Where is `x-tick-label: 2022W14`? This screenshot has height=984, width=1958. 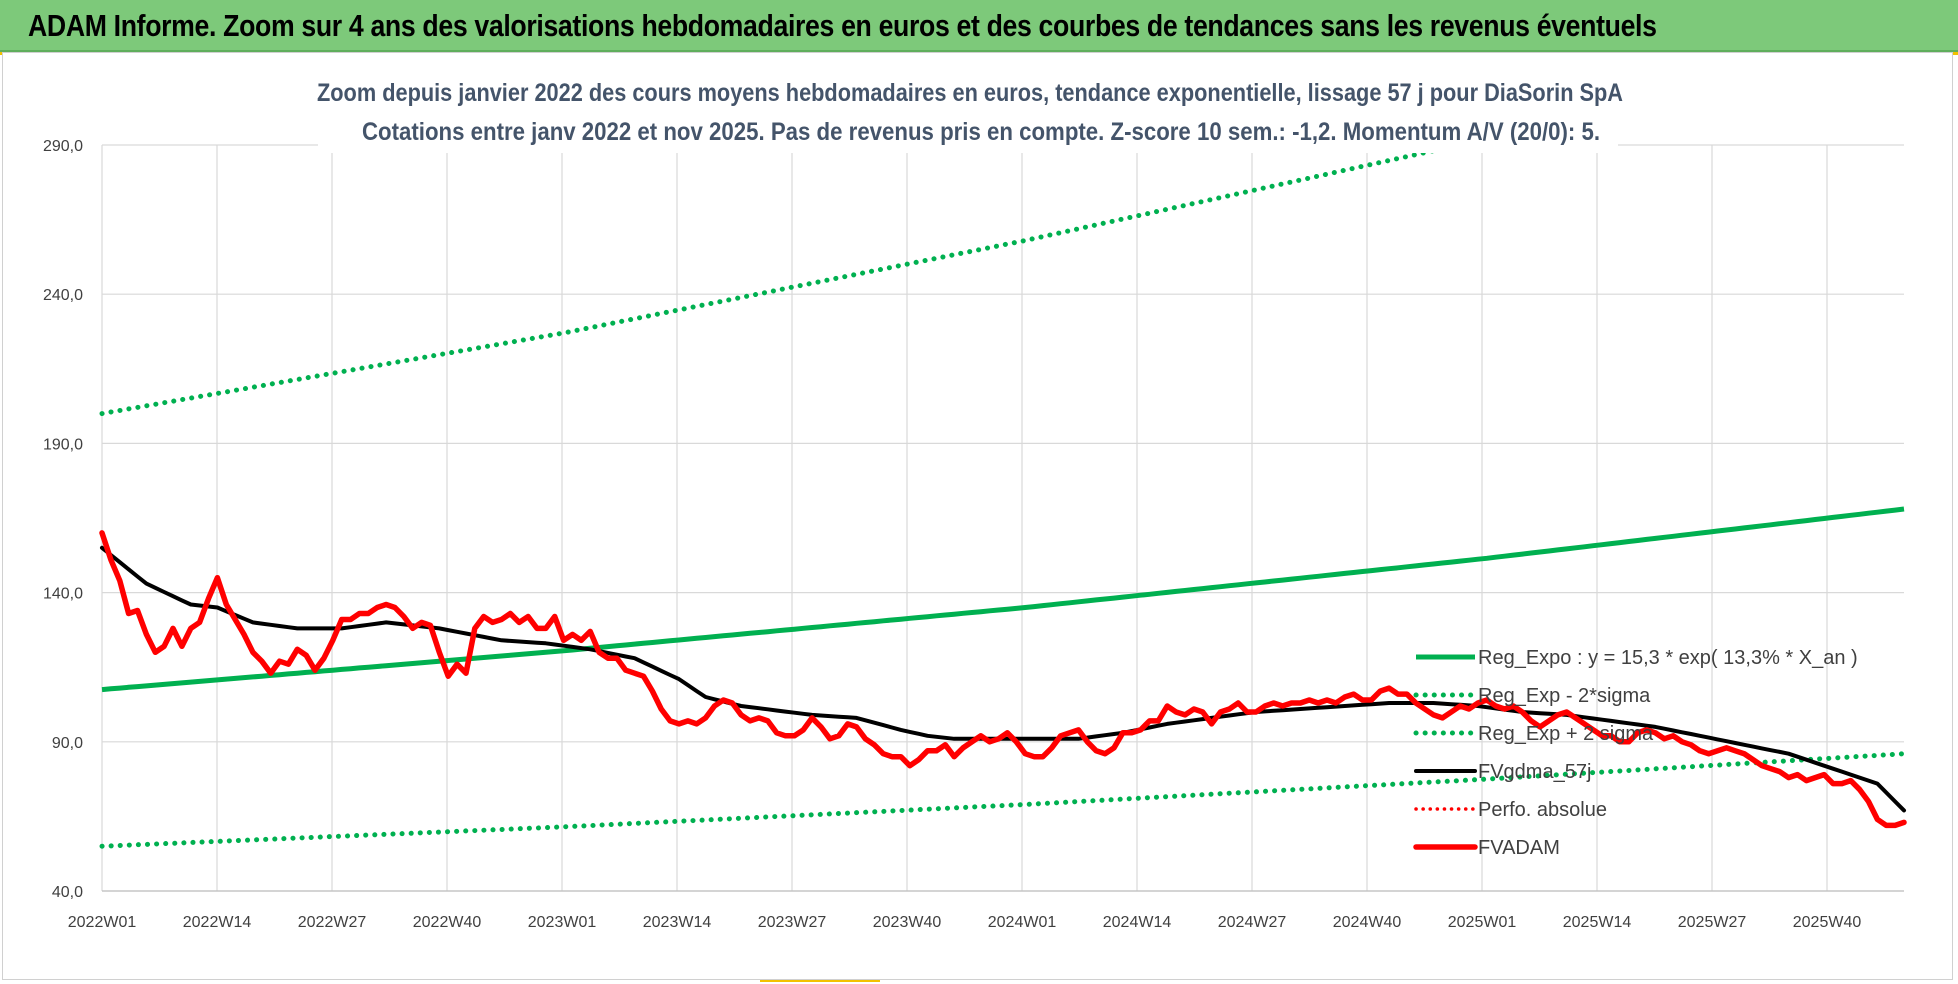
x-tick-label: 2022W14 is located at coordinates (217, 922).